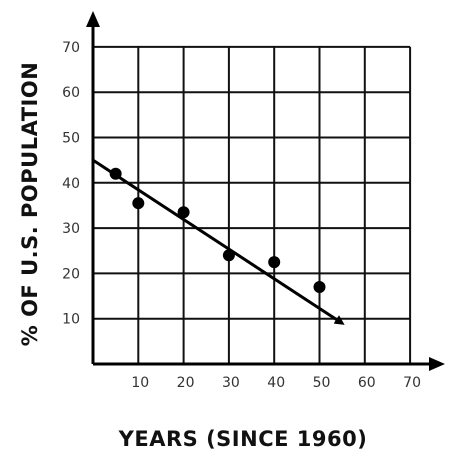 Image resolution: width=458 pixels, height=474 pixels. Describe the element at coordinates (322, 383) in the screenshot. I see `x-tick-label: 50` at that location.